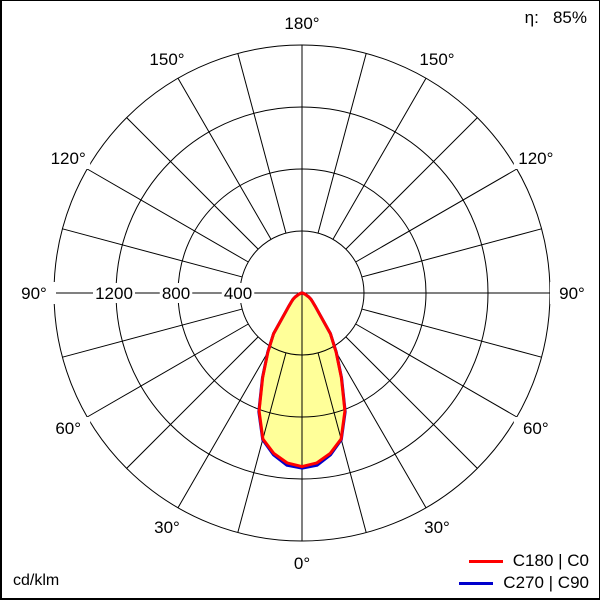 This screenshot has width=600, height=600. I want to click on radial-tick-label: 1200, so click(114, 293).